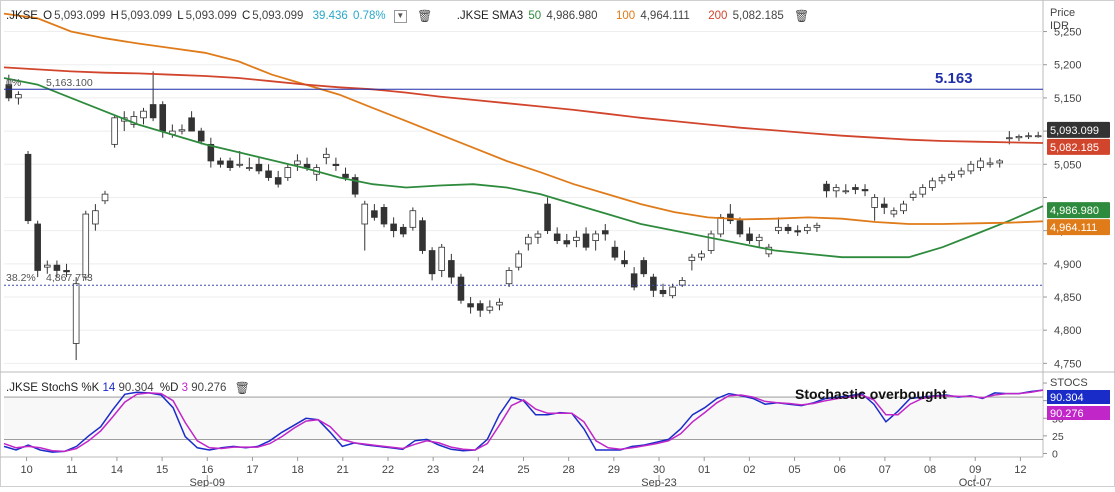 The image size is (1115, 492). Describe the element at coordinates (369, 16) in the screenshot. I see `legend-change-pct: 0.78%` at that location.